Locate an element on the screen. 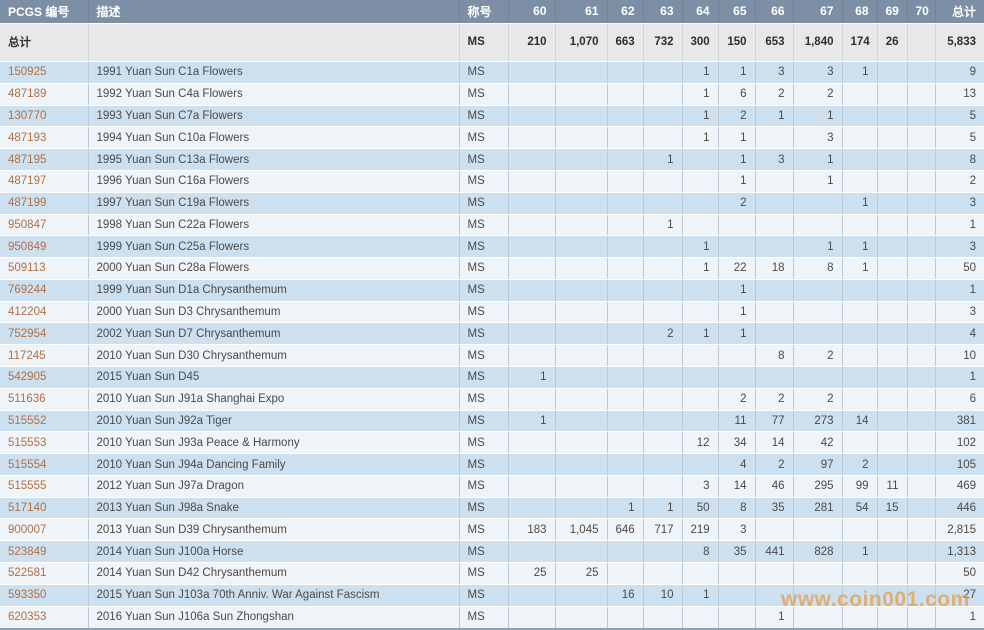 The height and width of the screenshot is (630, 984). pcgs-link: 900007 is located at coordinates (27, 529).